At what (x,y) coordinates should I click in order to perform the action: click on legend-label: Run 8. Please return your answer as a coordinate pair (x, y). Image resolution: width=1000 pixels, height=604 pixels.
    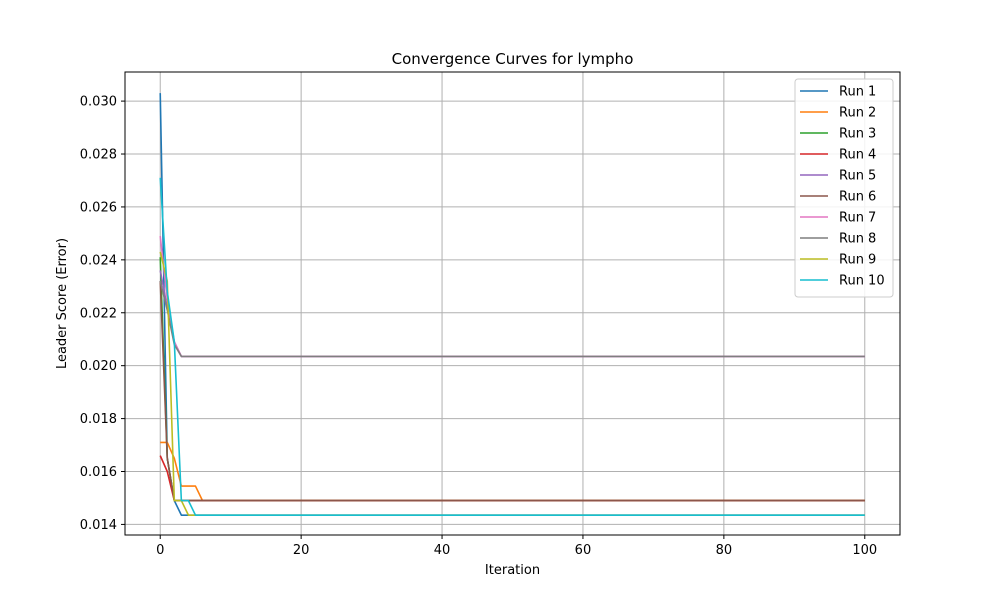
    Looking at the image, I should click on (857, 239).